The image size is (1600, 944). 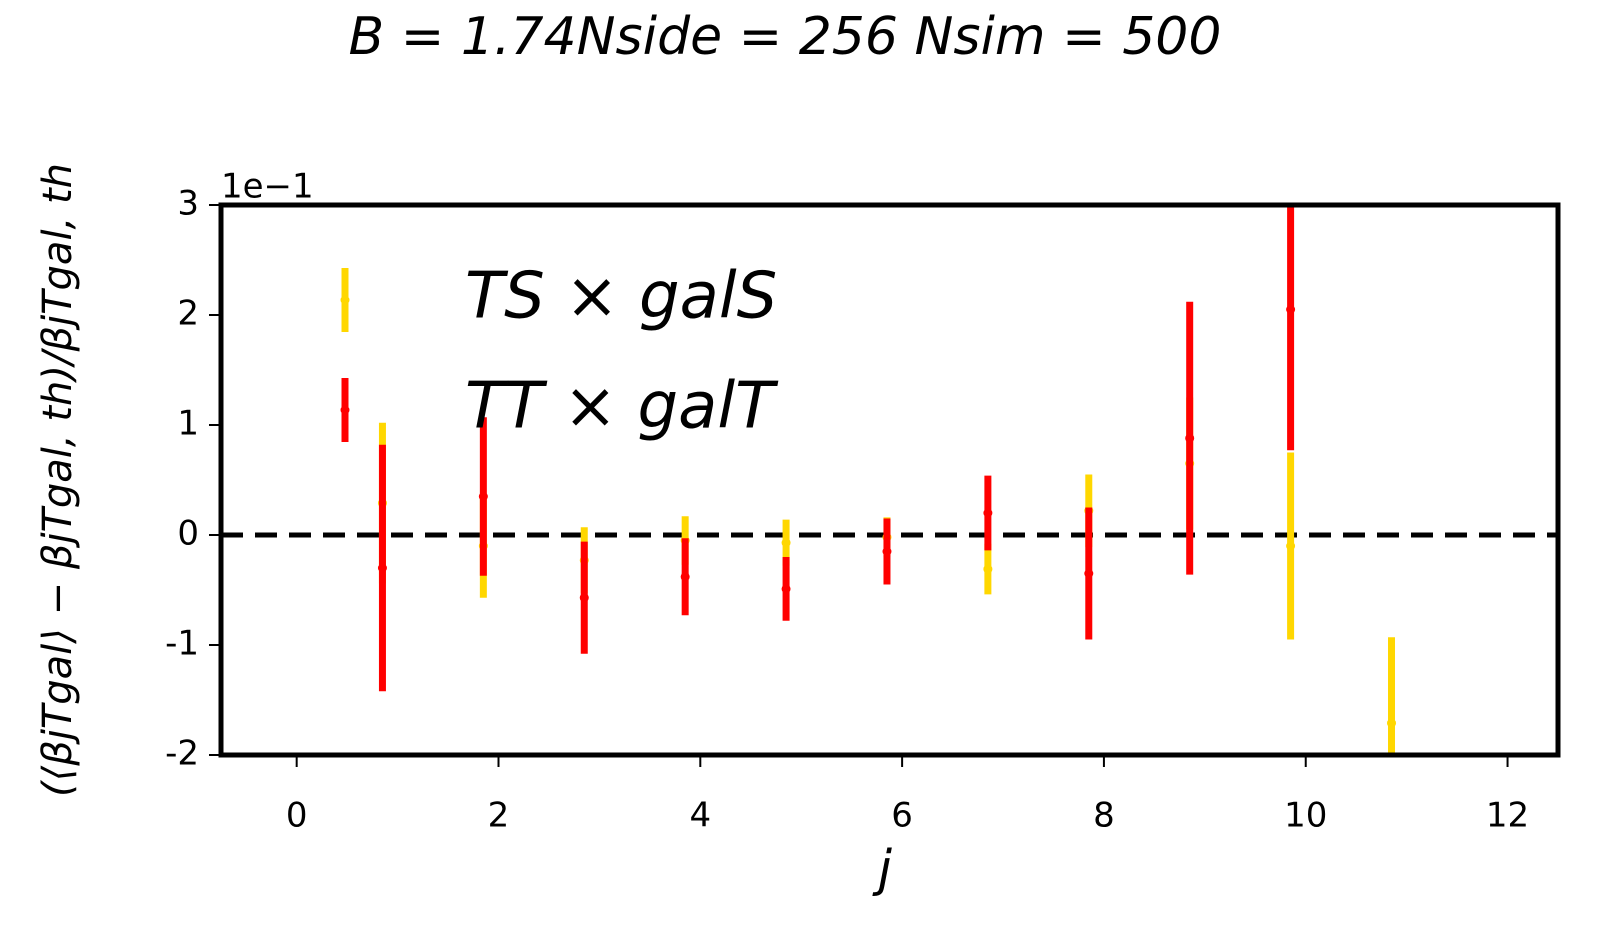 I want to click on y-tick-label: 0, so click(x=188, y=534).